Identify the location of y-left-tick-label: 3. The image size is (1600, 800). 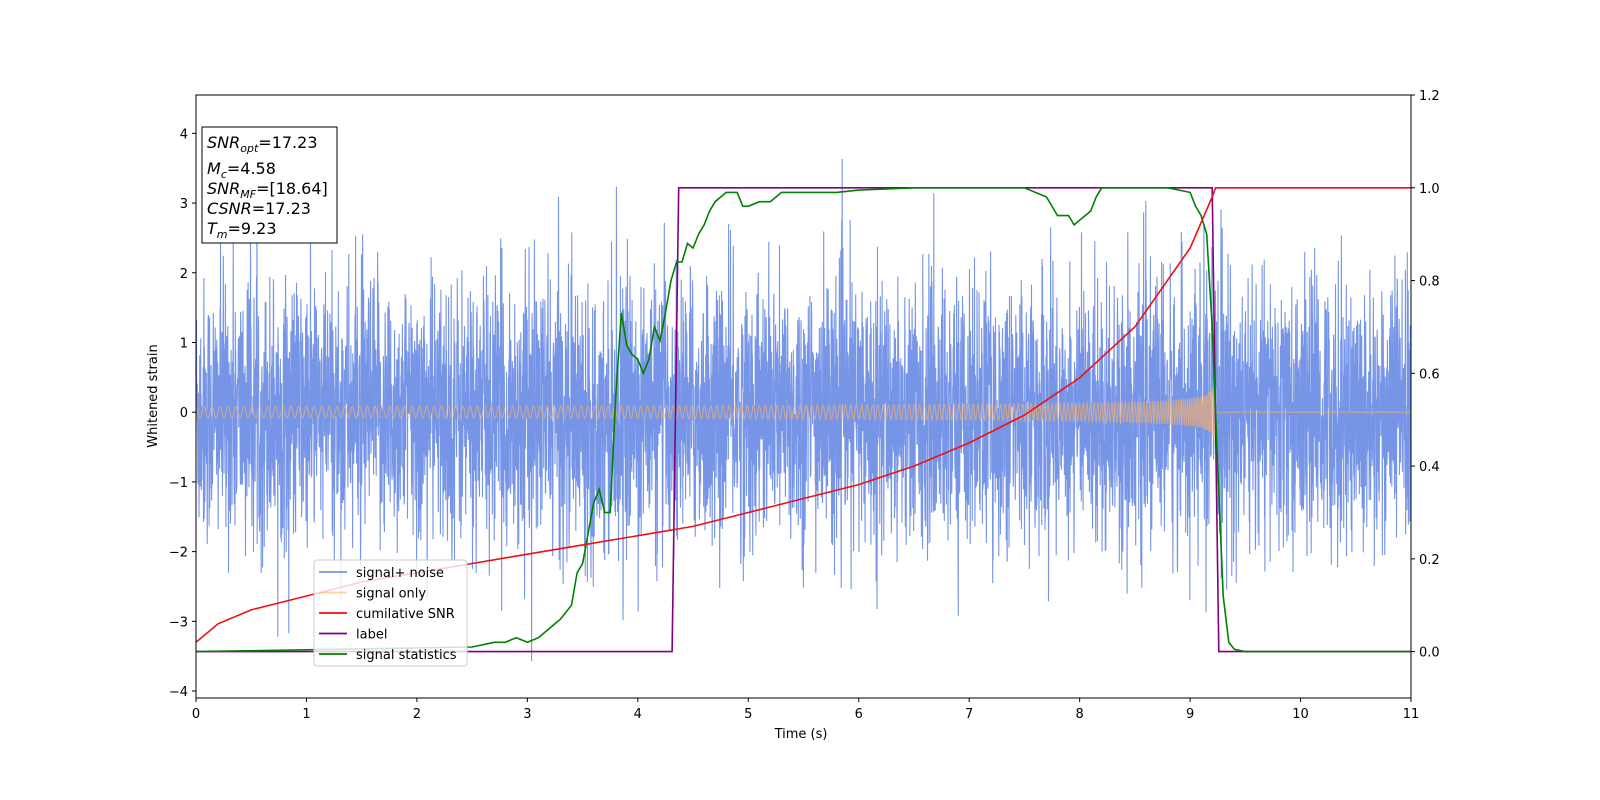
(184, 204).